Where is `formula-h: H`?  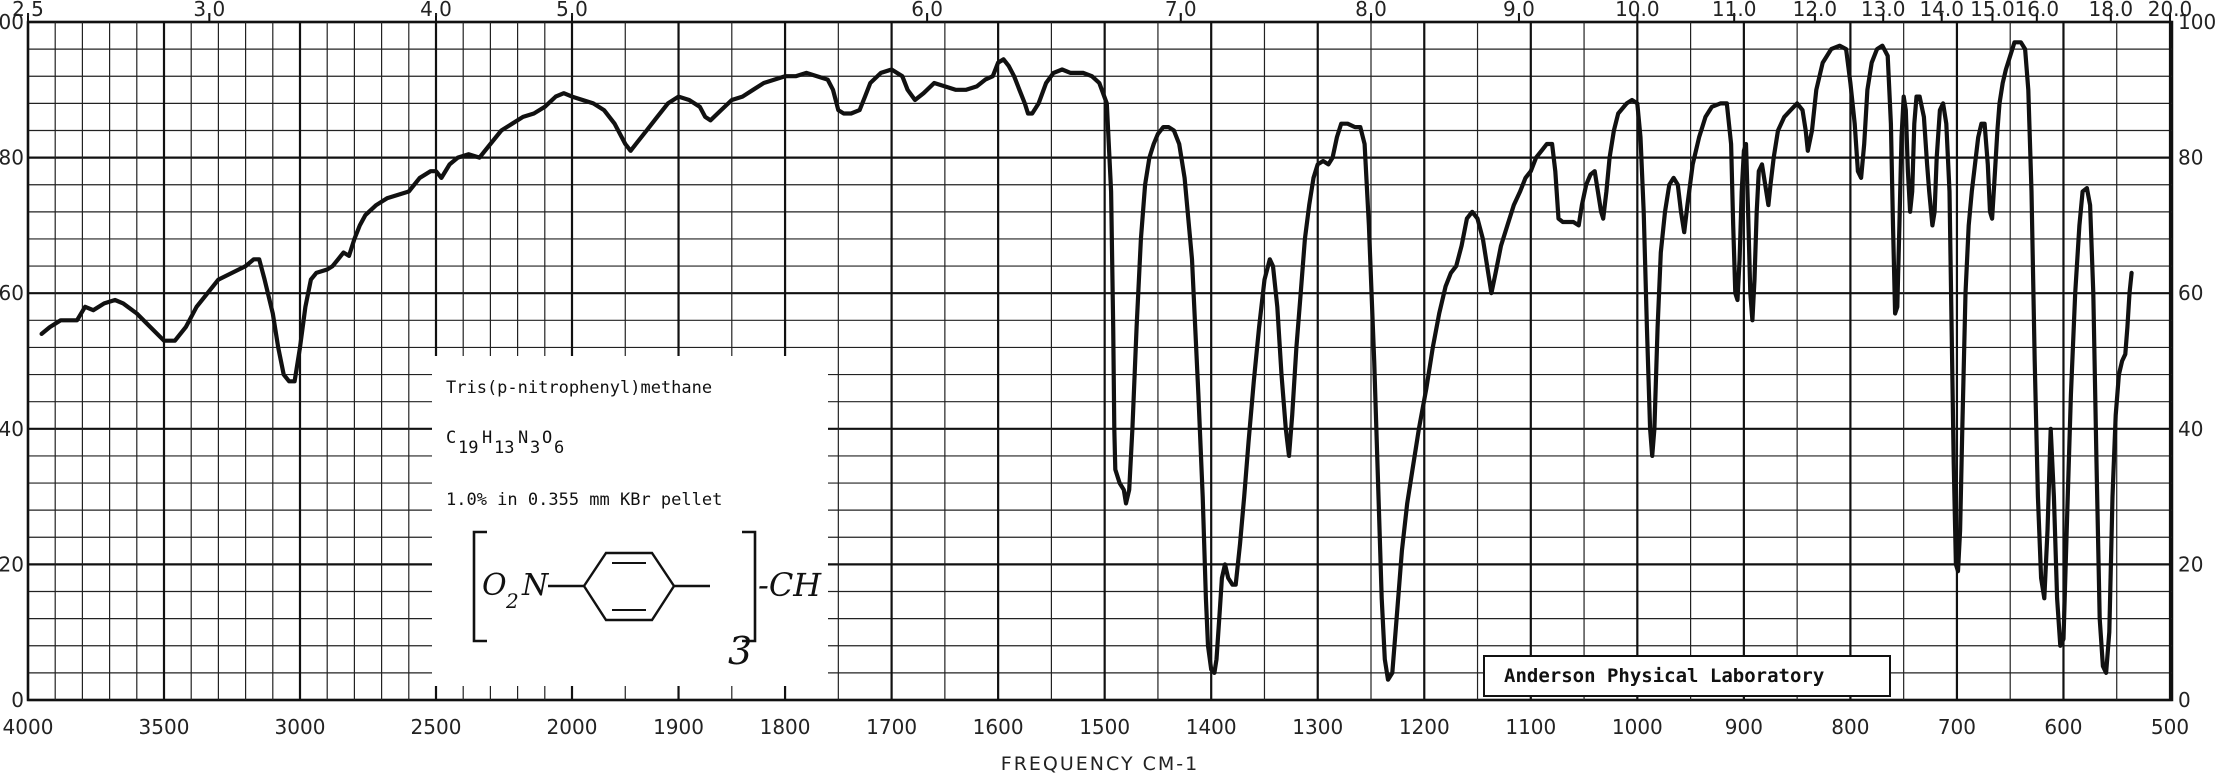
formula-h: H is located at coordinates (487, 438).